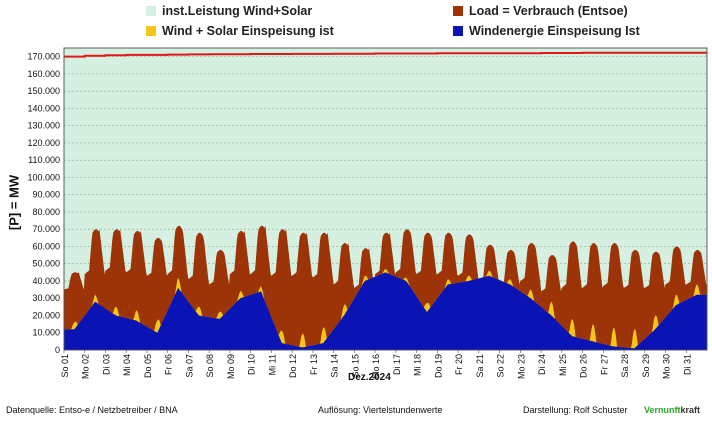 Image resolution: width=712 pixels, height=421 pixels. What do you see at coordinates (458, 31) in the screenshot?
I see `legend-swatch-wind` at bounding box center [458, 31].